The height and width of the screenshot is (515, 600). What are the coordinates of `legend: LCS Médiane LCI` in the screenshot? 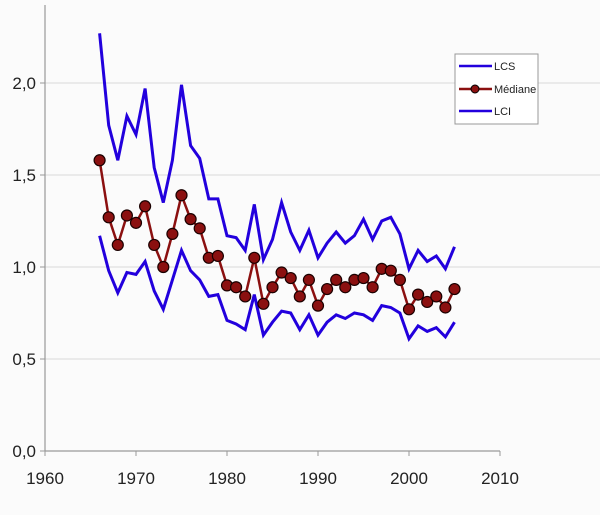 It's located at (496, 89).